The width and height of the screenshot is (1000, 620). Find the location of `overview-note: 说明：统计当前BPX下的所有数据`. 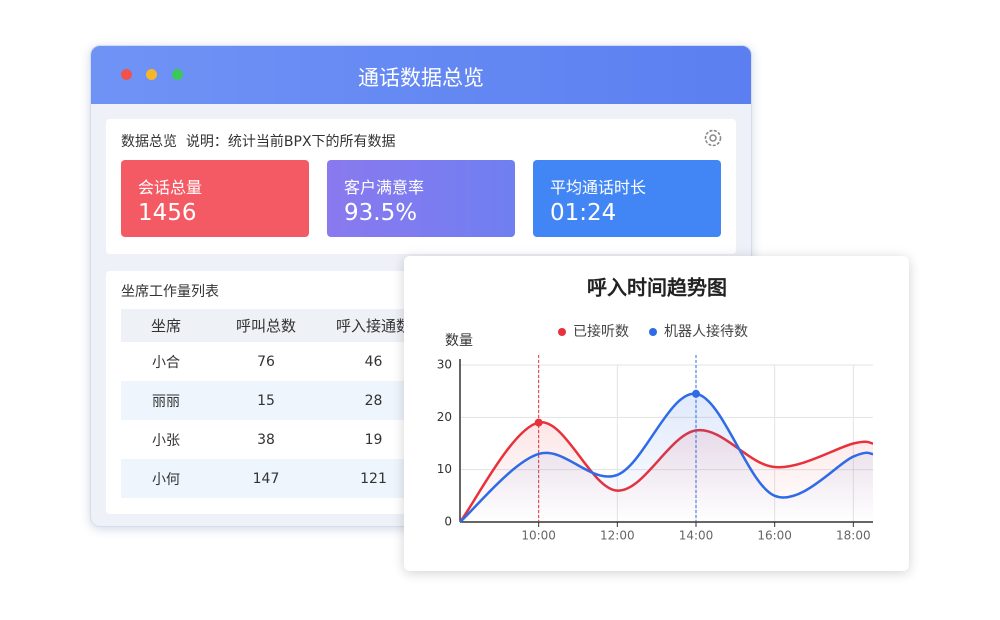

overview-note: 说明：统计当前BPX下的所有数据 is located at coordinates (290, 142).